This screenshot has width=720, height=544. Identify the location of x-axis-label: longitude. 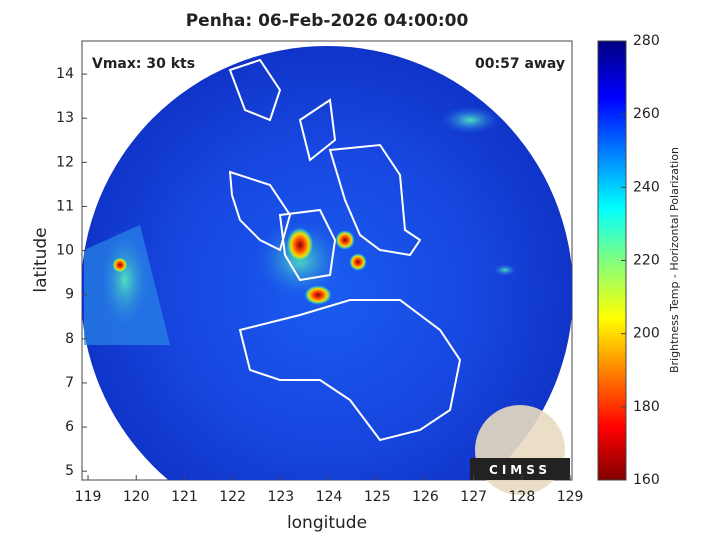
(327, 523).